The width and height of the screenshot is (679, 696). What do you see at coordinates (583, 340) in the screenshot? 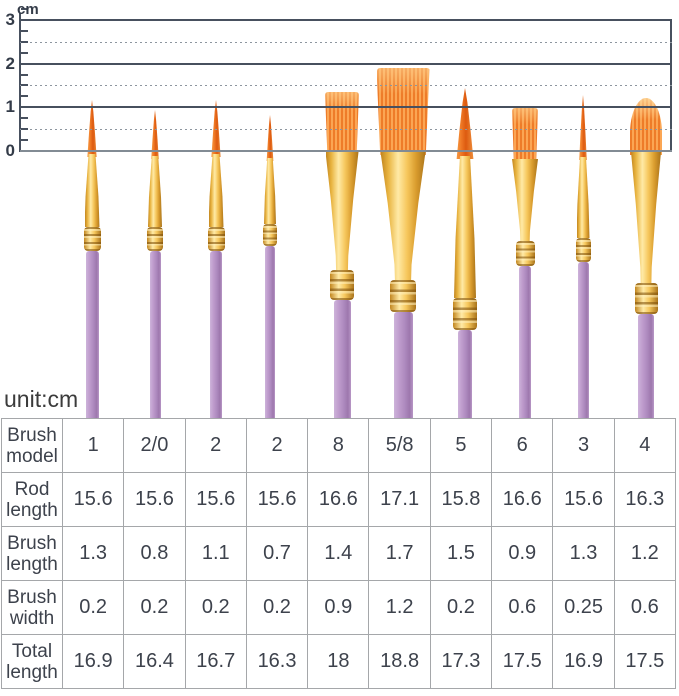
I see `brush-9-model-3-handle` at bounding box center [583, 340].